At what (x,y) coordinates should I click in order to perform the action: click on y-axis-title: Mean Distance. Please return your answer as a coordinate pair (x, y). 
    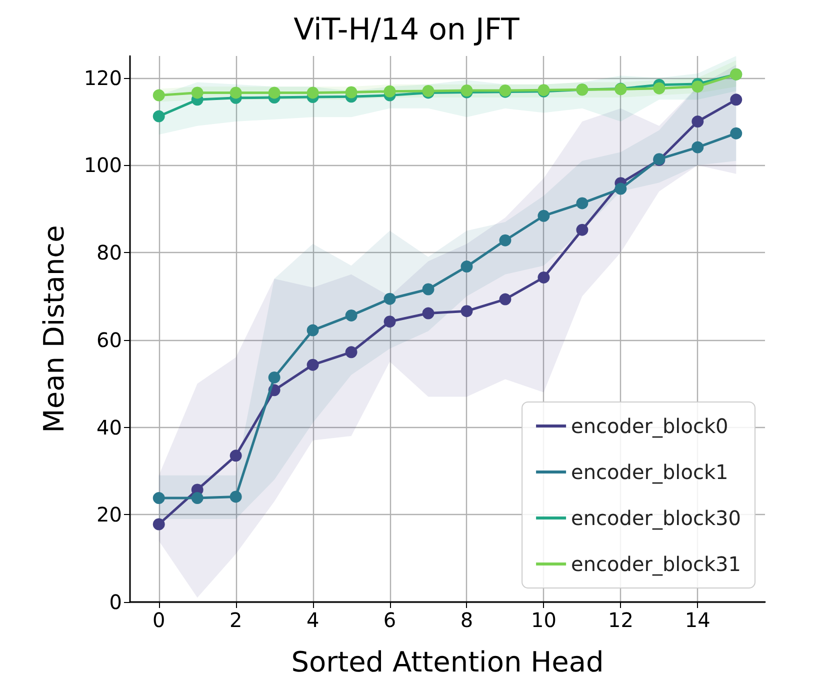
    Looking at the image, I should click on (54, 329).